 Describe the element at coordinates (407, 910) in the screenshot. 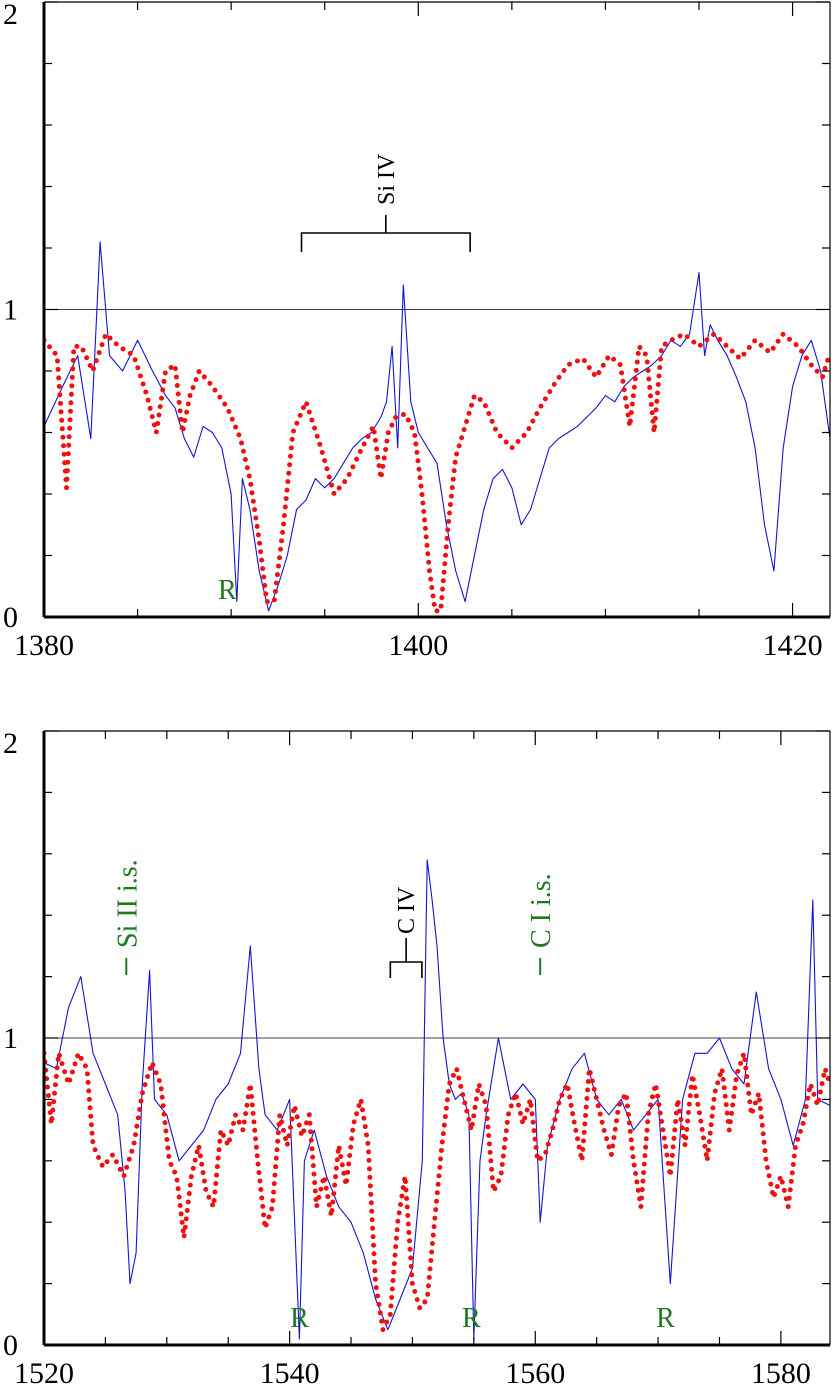

I see `ion-label: C IV` at that location.